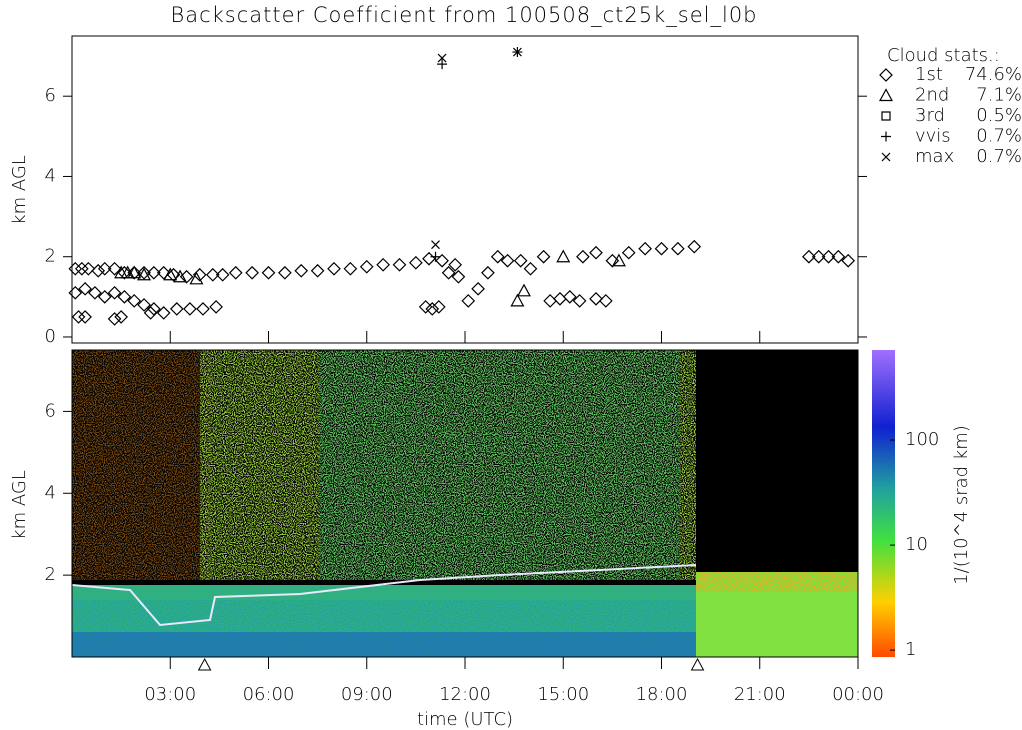 Image resolution: width=1022 pixels, height=730 pixels. What do you see at coordinates (961, 505) in the screenshot?
I see `colorbar-label: 1/(10^4 srad km)` at bounding box center [961, 505].